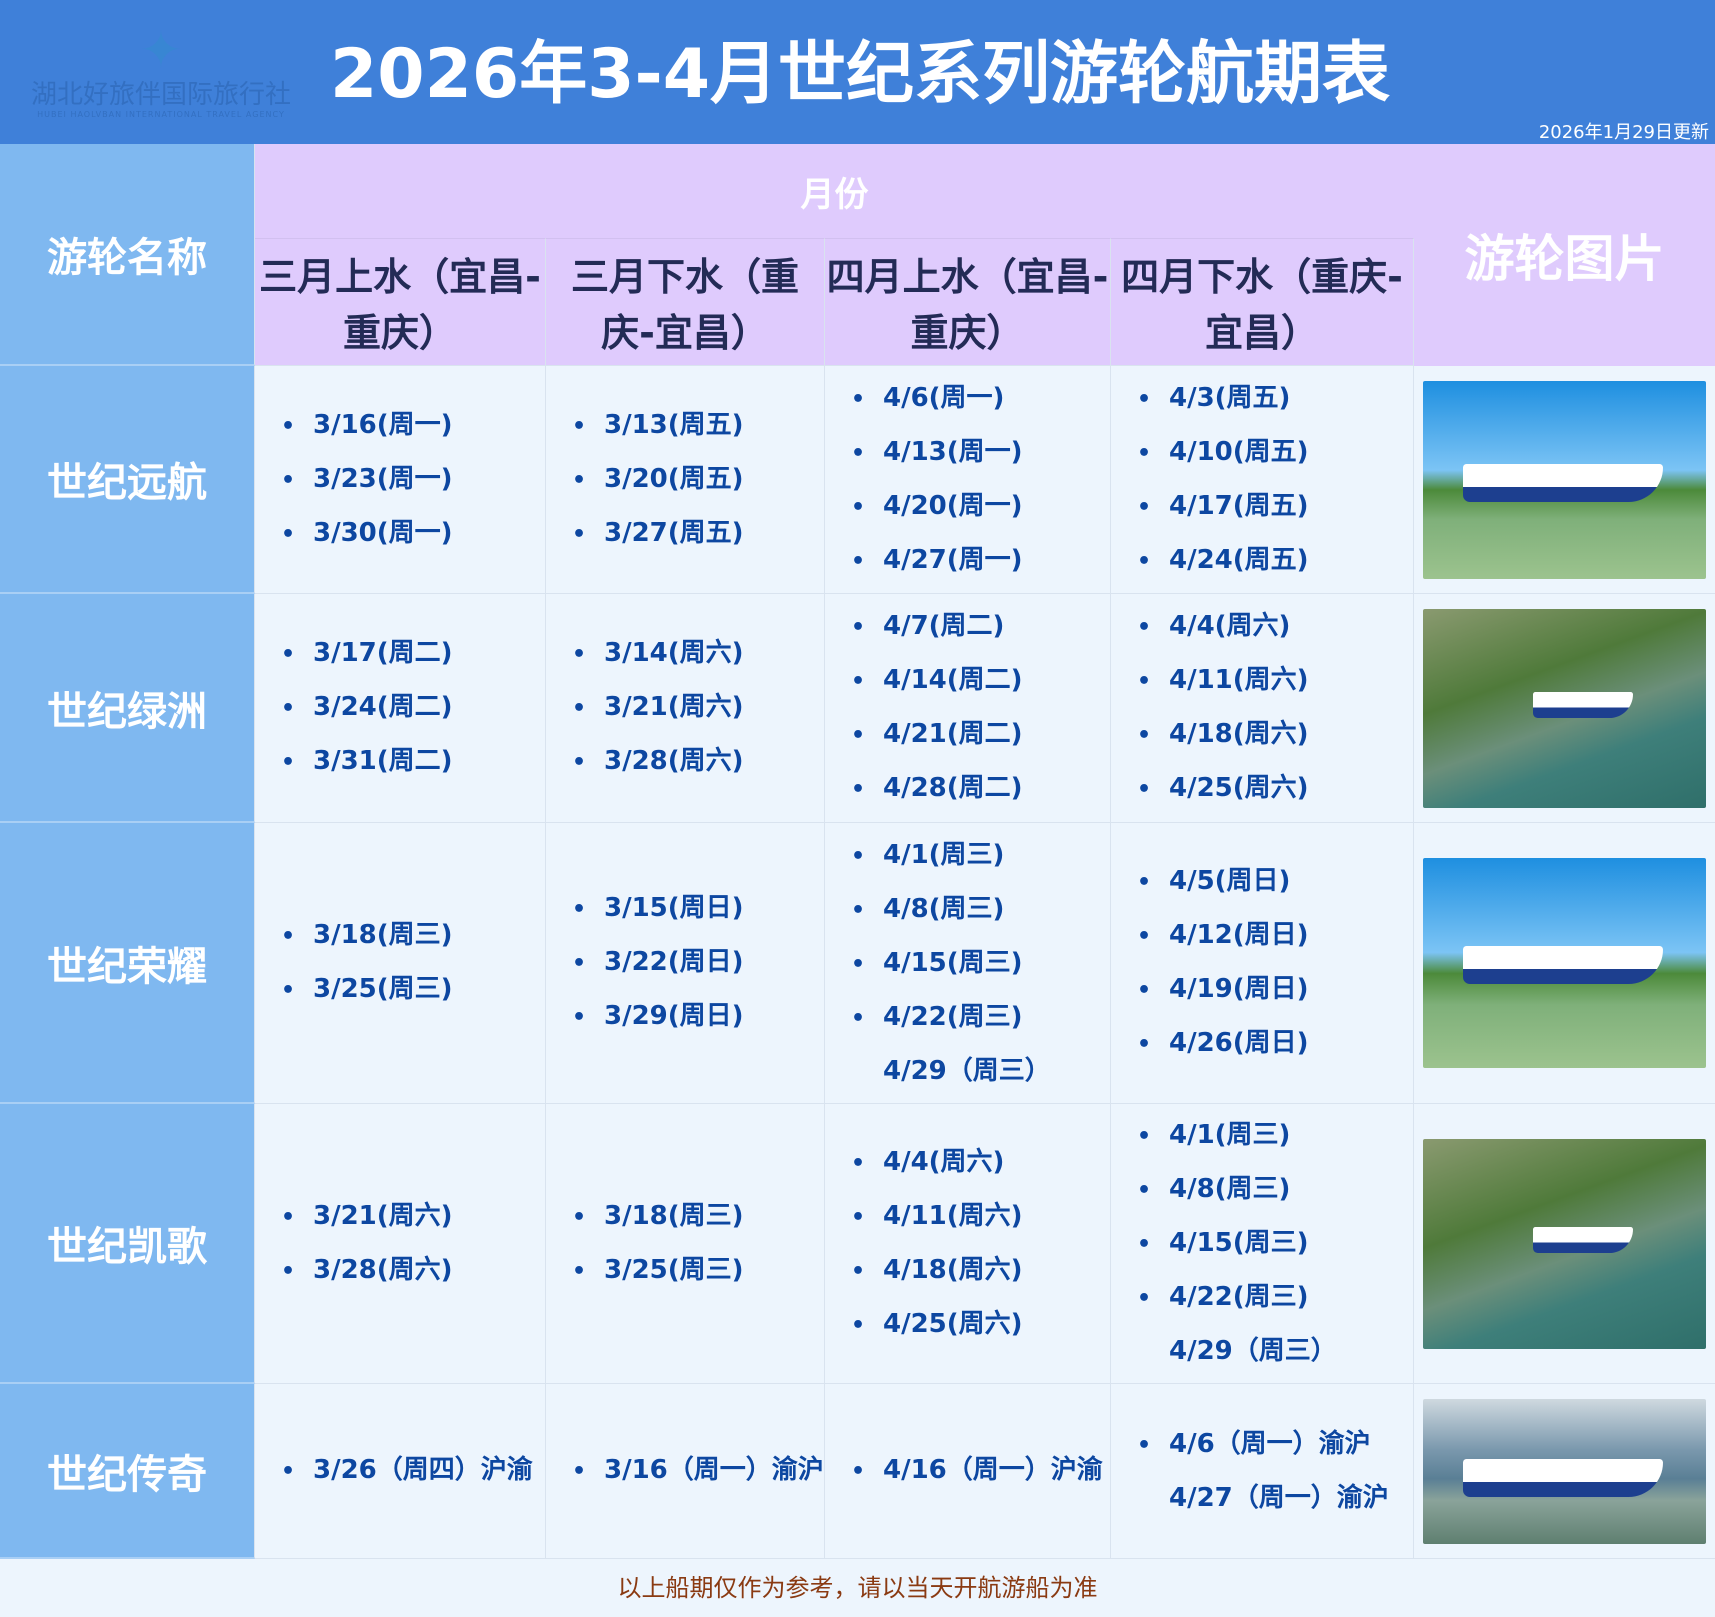  I want to click on date-text: 4/13(周一), so click(953, 451).